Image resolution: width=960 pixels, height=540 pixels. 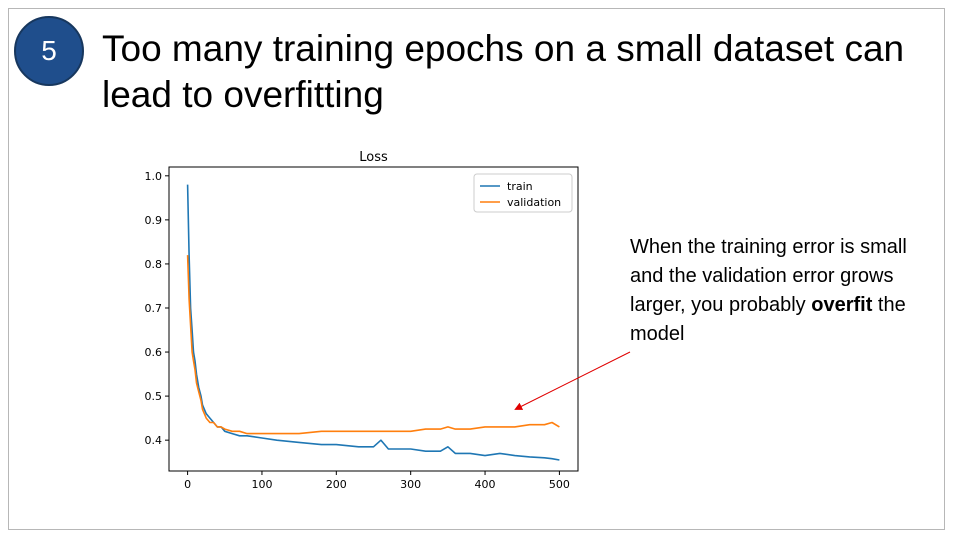 What do you see at coordinates (154, 220) in the screenshot?
I see `y-tick-label: 0.9` at bounding box center [154, 220].